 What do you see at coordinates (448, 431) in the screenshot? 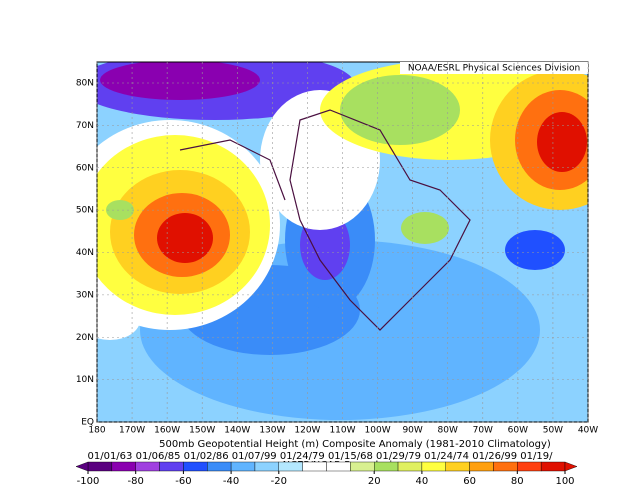
I see `lon-label: 80W` at bounding box center [448, 431].